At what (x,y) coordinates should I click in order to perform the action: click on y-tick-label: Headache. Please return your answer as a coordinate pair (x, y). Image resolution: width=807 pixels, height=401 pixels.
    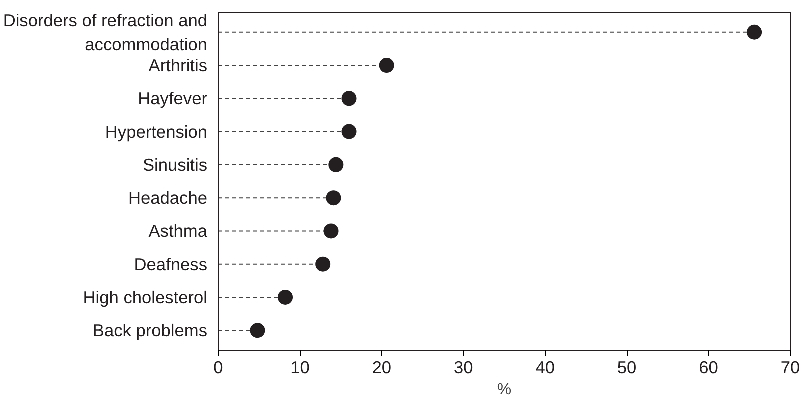
    Looking at the image, I should click on (168, 198).